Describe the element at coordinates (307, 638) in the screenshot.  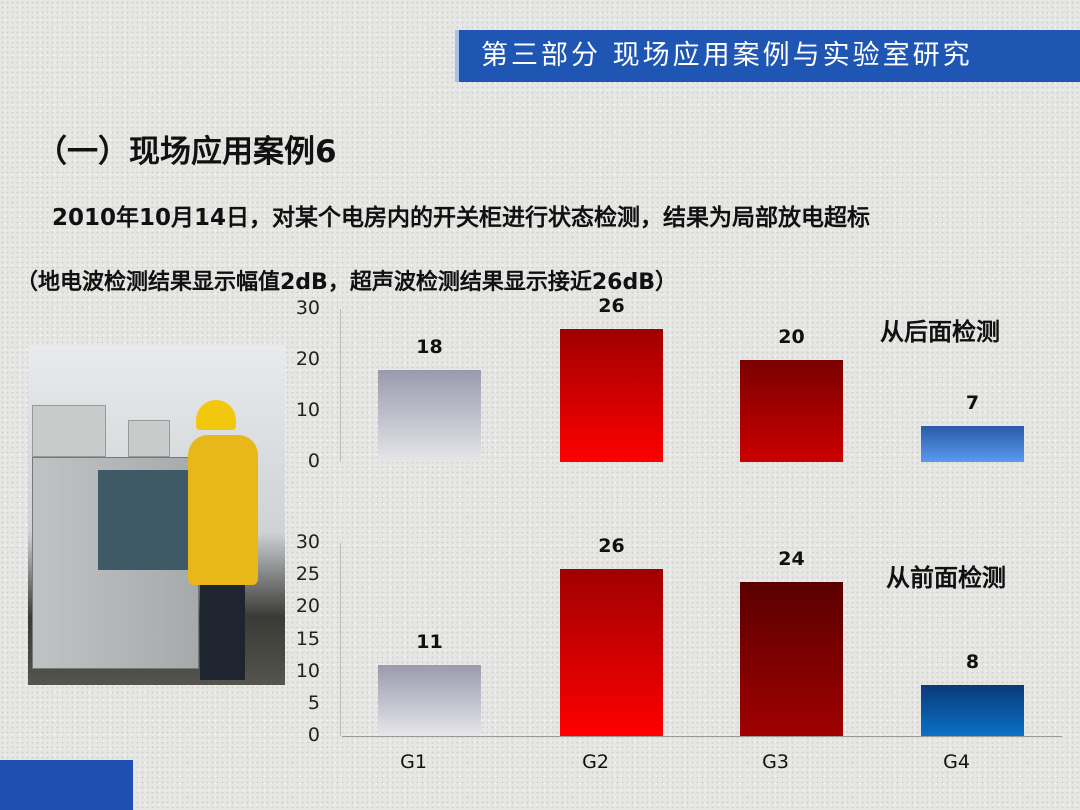
I see `y-tick-label: 15` at that location.